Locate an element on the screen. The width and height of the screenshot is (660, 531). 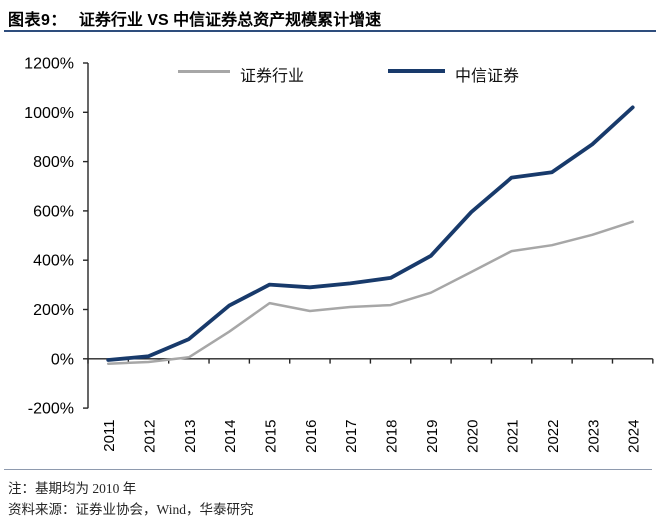
footer-divider is located at coordinates (328, 469).